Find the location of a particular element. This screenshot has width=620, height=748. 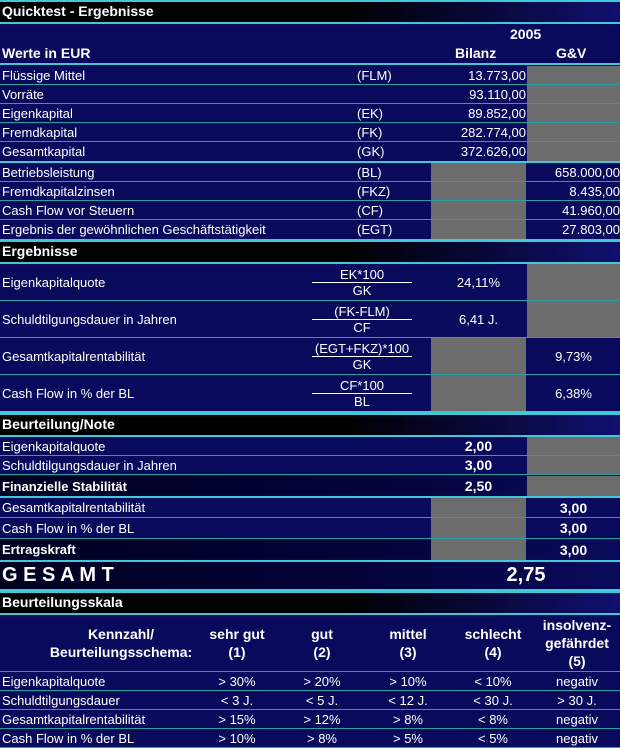

total-label: G E S A M T is located at coordinates (58, 575).